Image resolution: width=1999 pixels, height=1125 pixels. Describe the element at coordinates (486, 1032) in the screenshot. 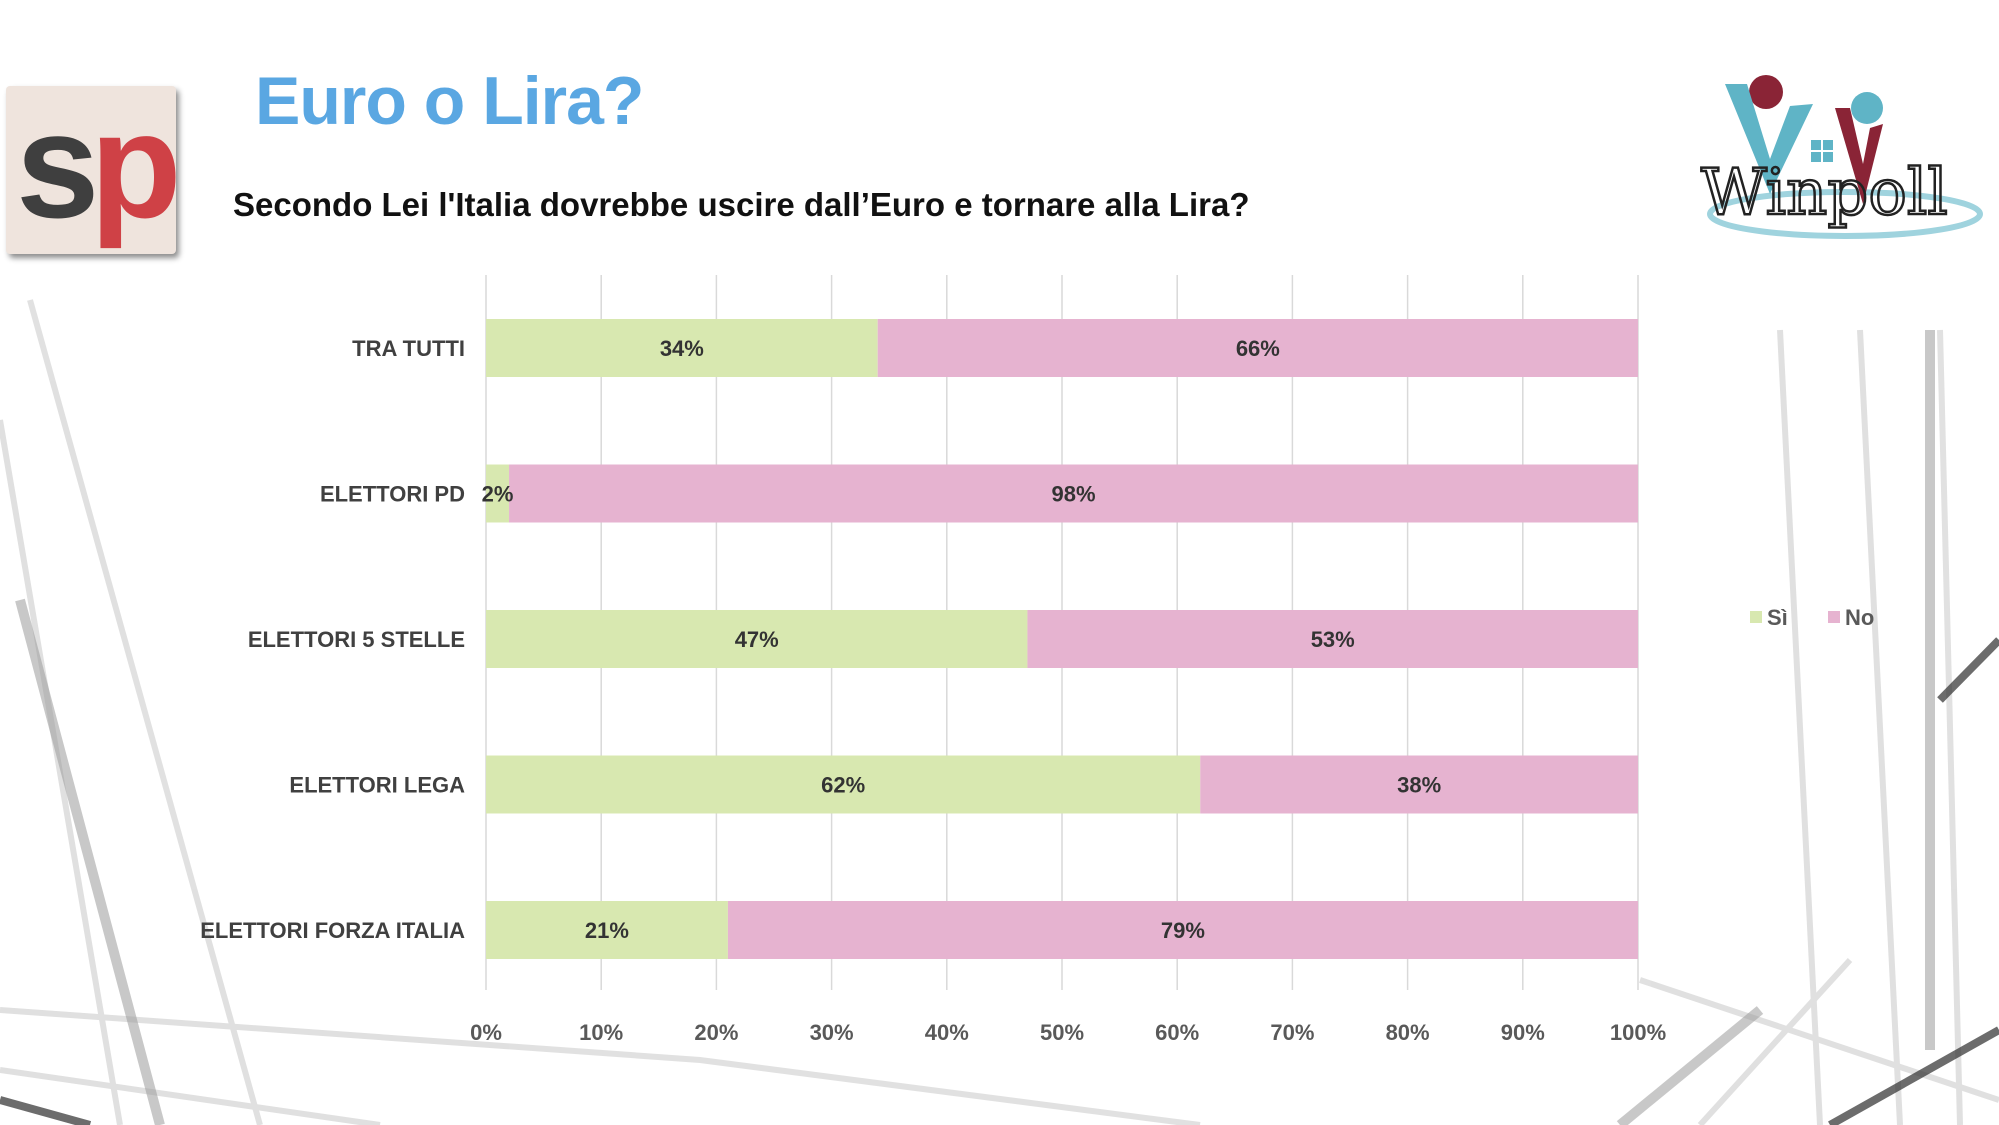

I see `x-tick-label: 0%` at that location.